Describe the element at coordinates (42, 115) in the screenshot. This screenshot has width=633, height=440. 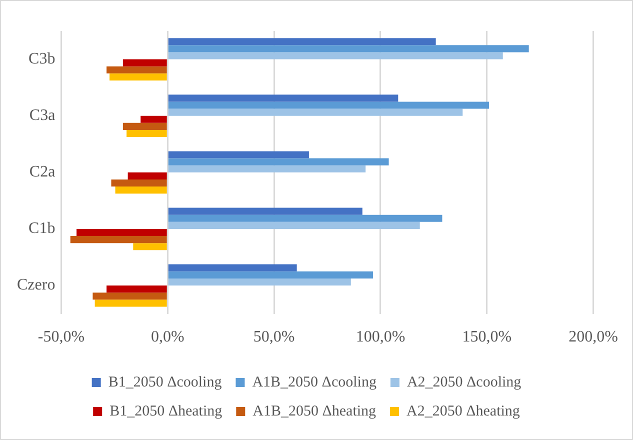
I see `y-tick-label: C3a` at that location.